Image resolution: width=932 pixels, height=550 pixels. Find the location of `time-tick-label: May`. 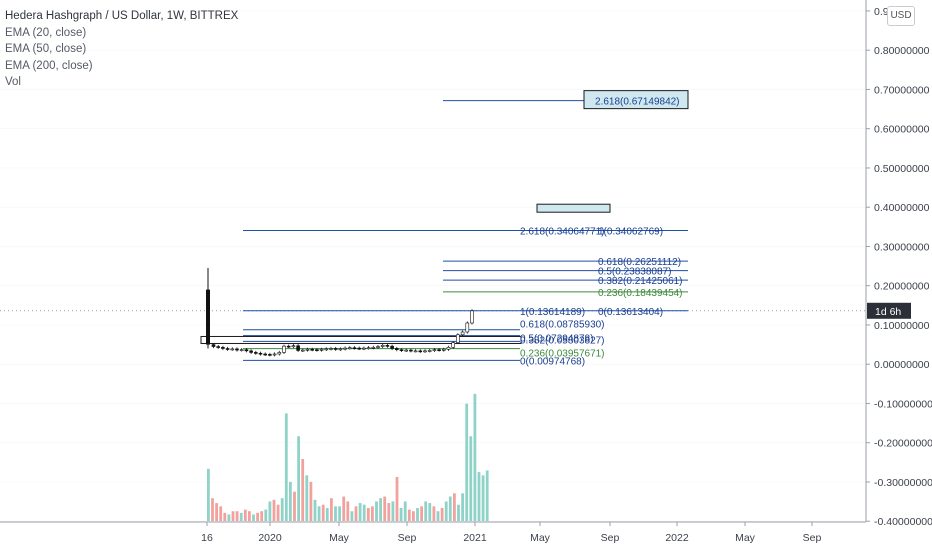

time-tick-label: May is located at coordinates (339, 538).